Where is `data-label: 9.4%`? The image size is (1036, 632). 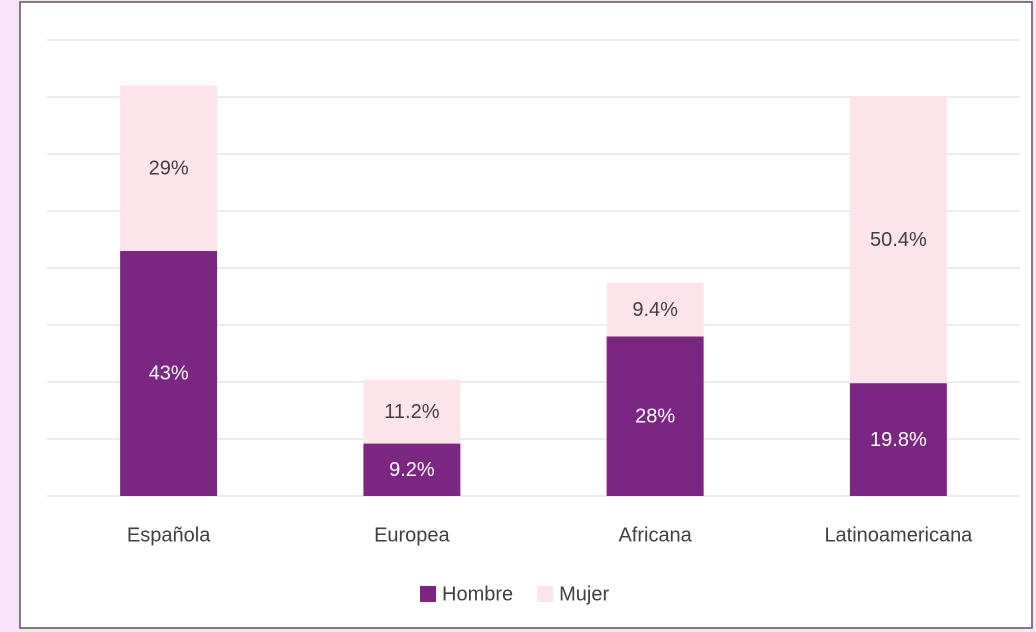 data-label: 9.4% is located at coordinates (655, 310).